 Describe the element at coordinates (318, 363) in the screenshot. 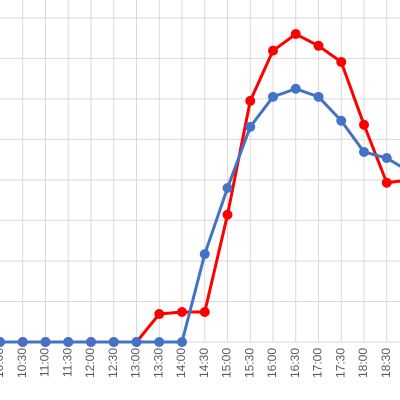

I see `x-tick-label: 17:00` at that location.